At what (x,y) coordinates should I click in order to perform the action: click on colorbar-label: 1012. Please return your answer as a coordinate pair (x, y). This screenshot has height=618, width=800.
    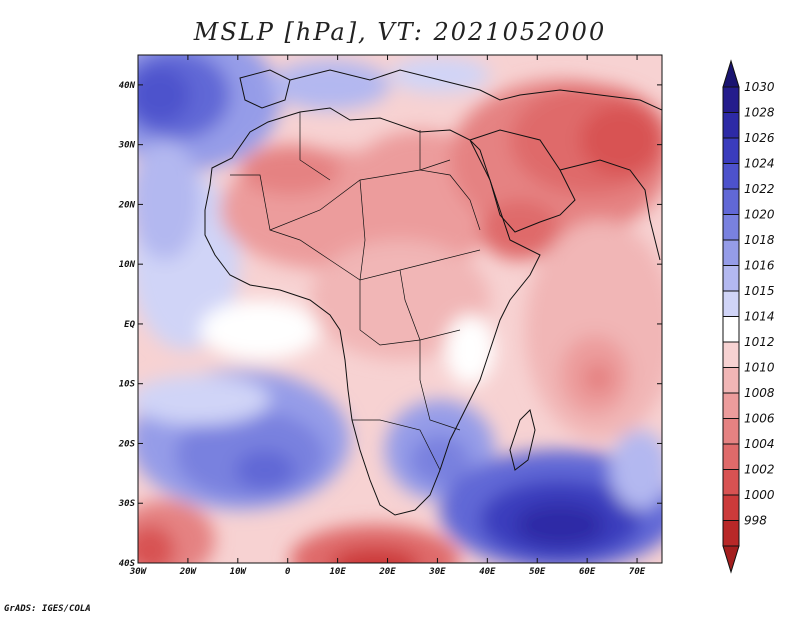
    Looking at the image, I should click on (759, 342).